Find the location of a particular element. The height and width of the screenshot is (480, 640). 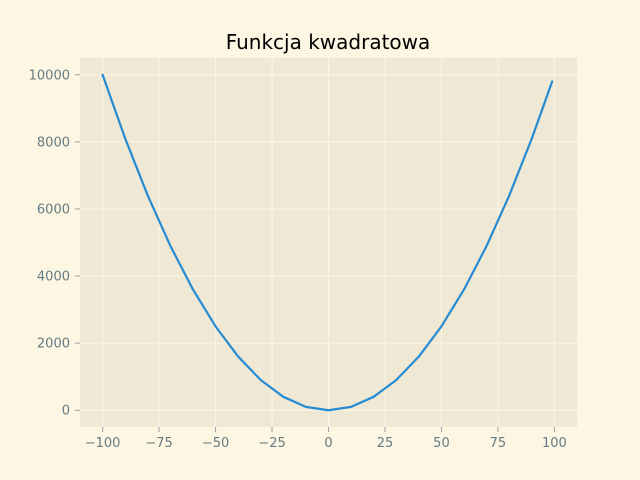

x-tick-label: 50 is located at coordinates (441, 443).